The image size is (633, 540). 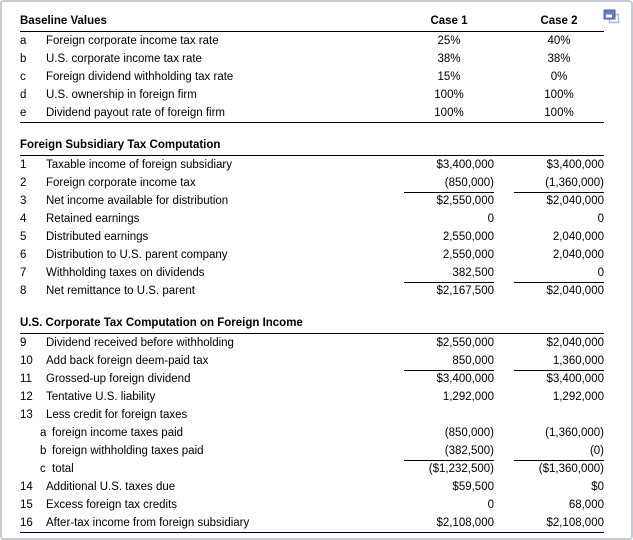 I want to click on row-description: Add back foreign deem-paid tax, so click(x=127, y=361).